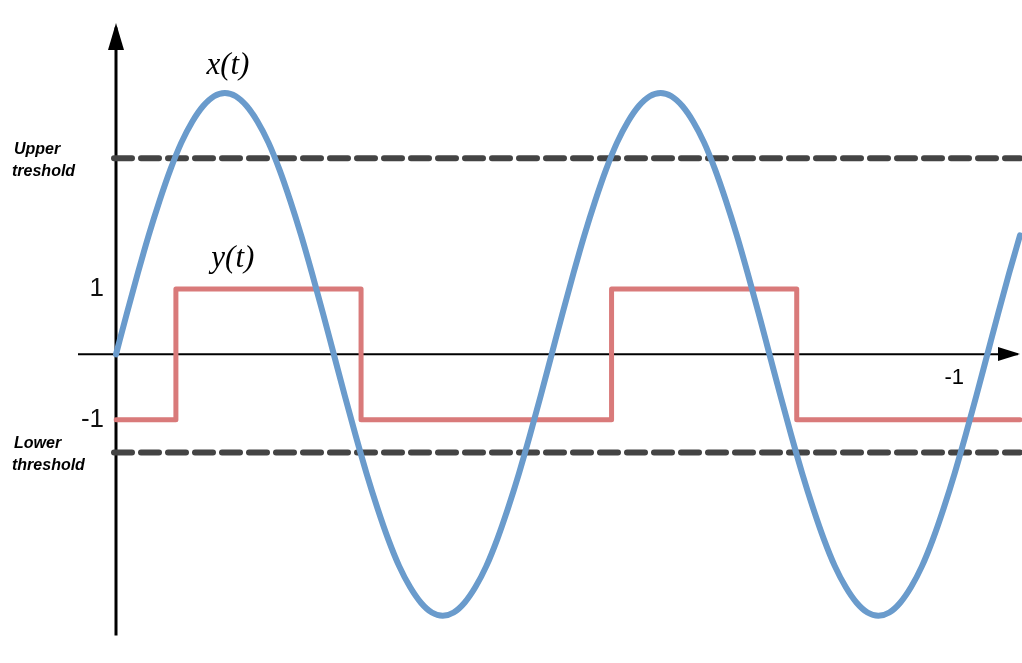 The image size is (1022, 663). Describe the element at coordinates (96, 287) in the screenshot. I see `y-tick-label: 1` at that location.